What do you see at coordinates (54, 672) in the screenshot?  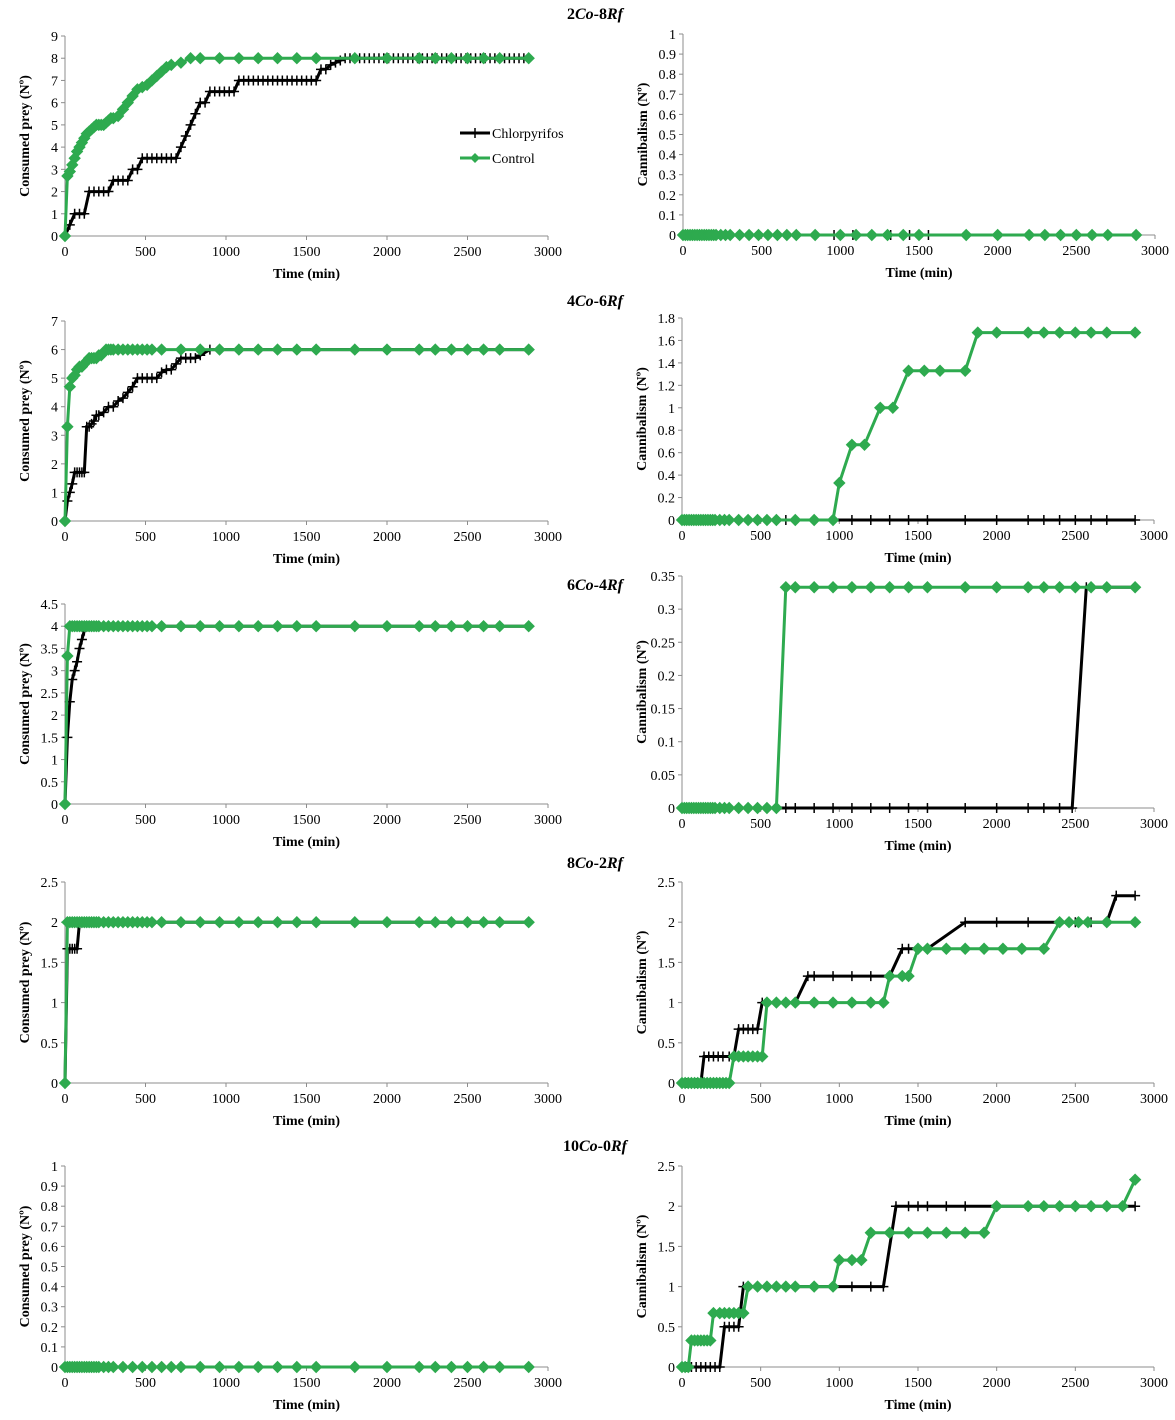 I see `y-tick-label: 3` at bounding box center [54, 672].